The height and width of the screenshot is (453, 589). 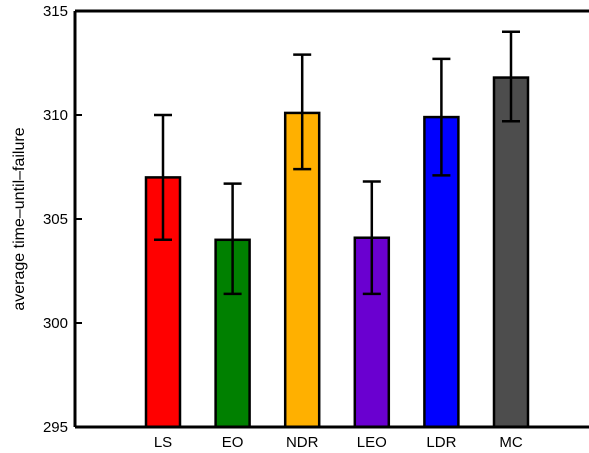 I want to click on error-bar-ldr, so click(x=441, y=117).